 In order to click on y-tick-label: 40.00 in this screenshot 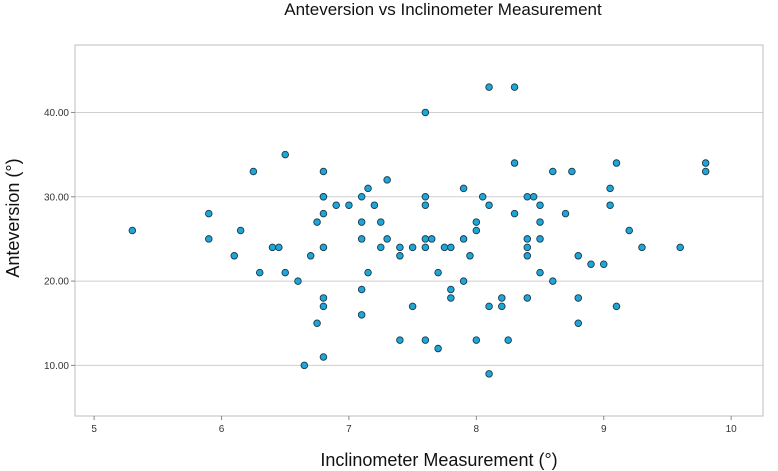, I will do `click(56, 113)`.